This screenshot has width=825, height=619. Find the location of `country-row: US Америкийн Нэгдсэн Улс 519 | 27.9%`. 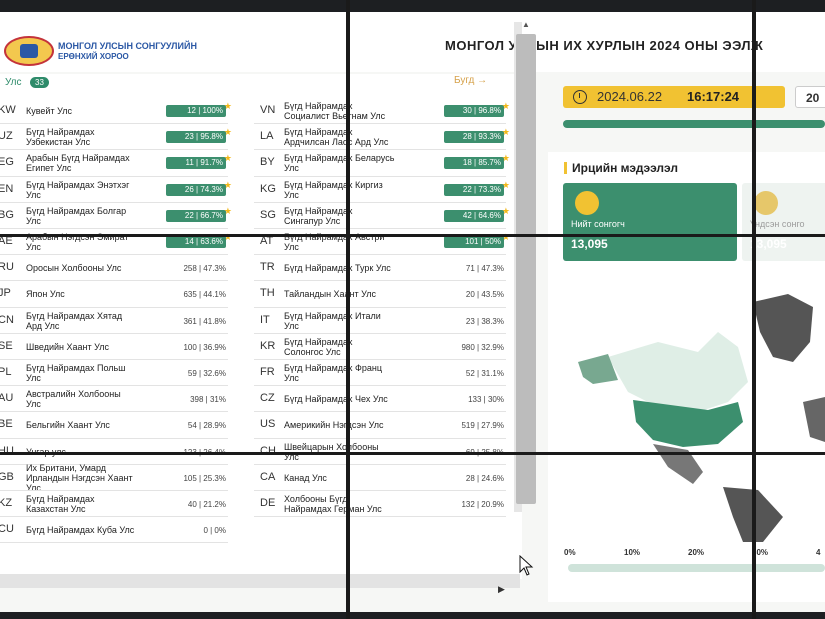

country-row: US Америкийн Нэгдсэн Улс 519 | 27.9% is located at coordinates (380, 425).